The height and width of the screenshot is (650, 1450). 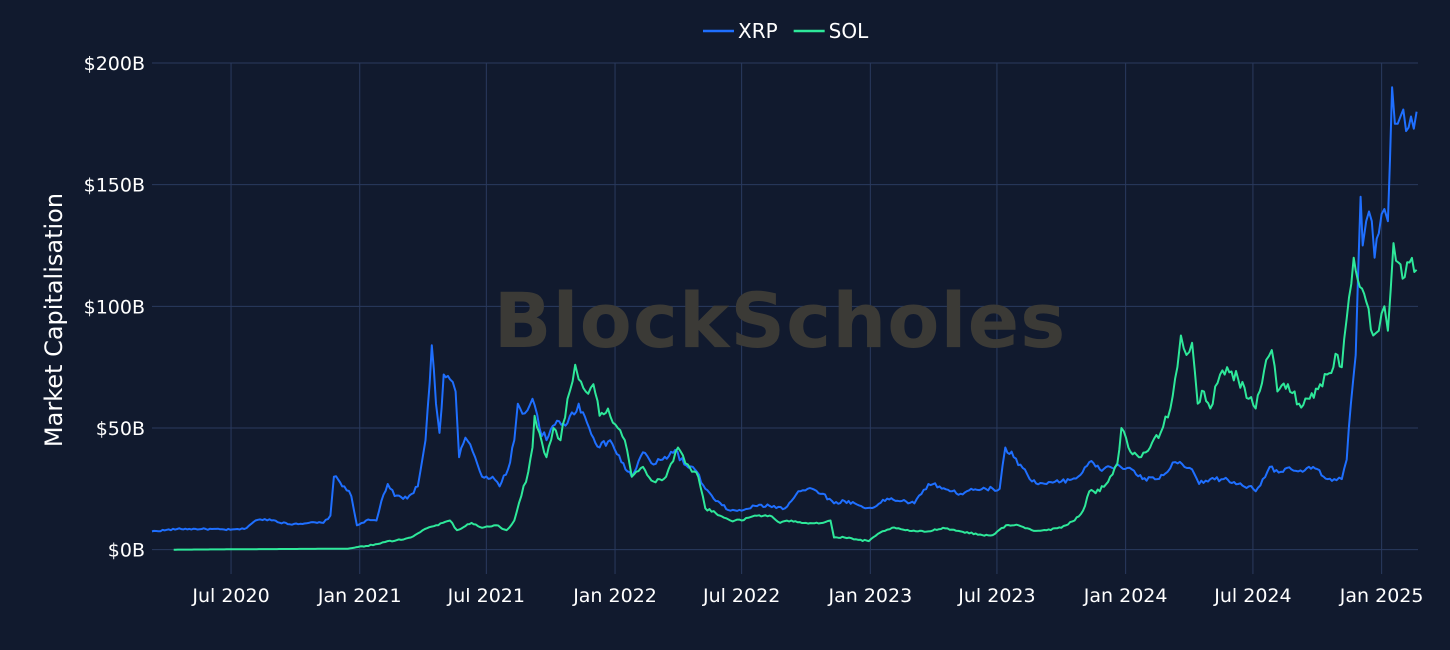 I want to click on x-tick-label: Jan 2025, so click(x=1381, y=596).